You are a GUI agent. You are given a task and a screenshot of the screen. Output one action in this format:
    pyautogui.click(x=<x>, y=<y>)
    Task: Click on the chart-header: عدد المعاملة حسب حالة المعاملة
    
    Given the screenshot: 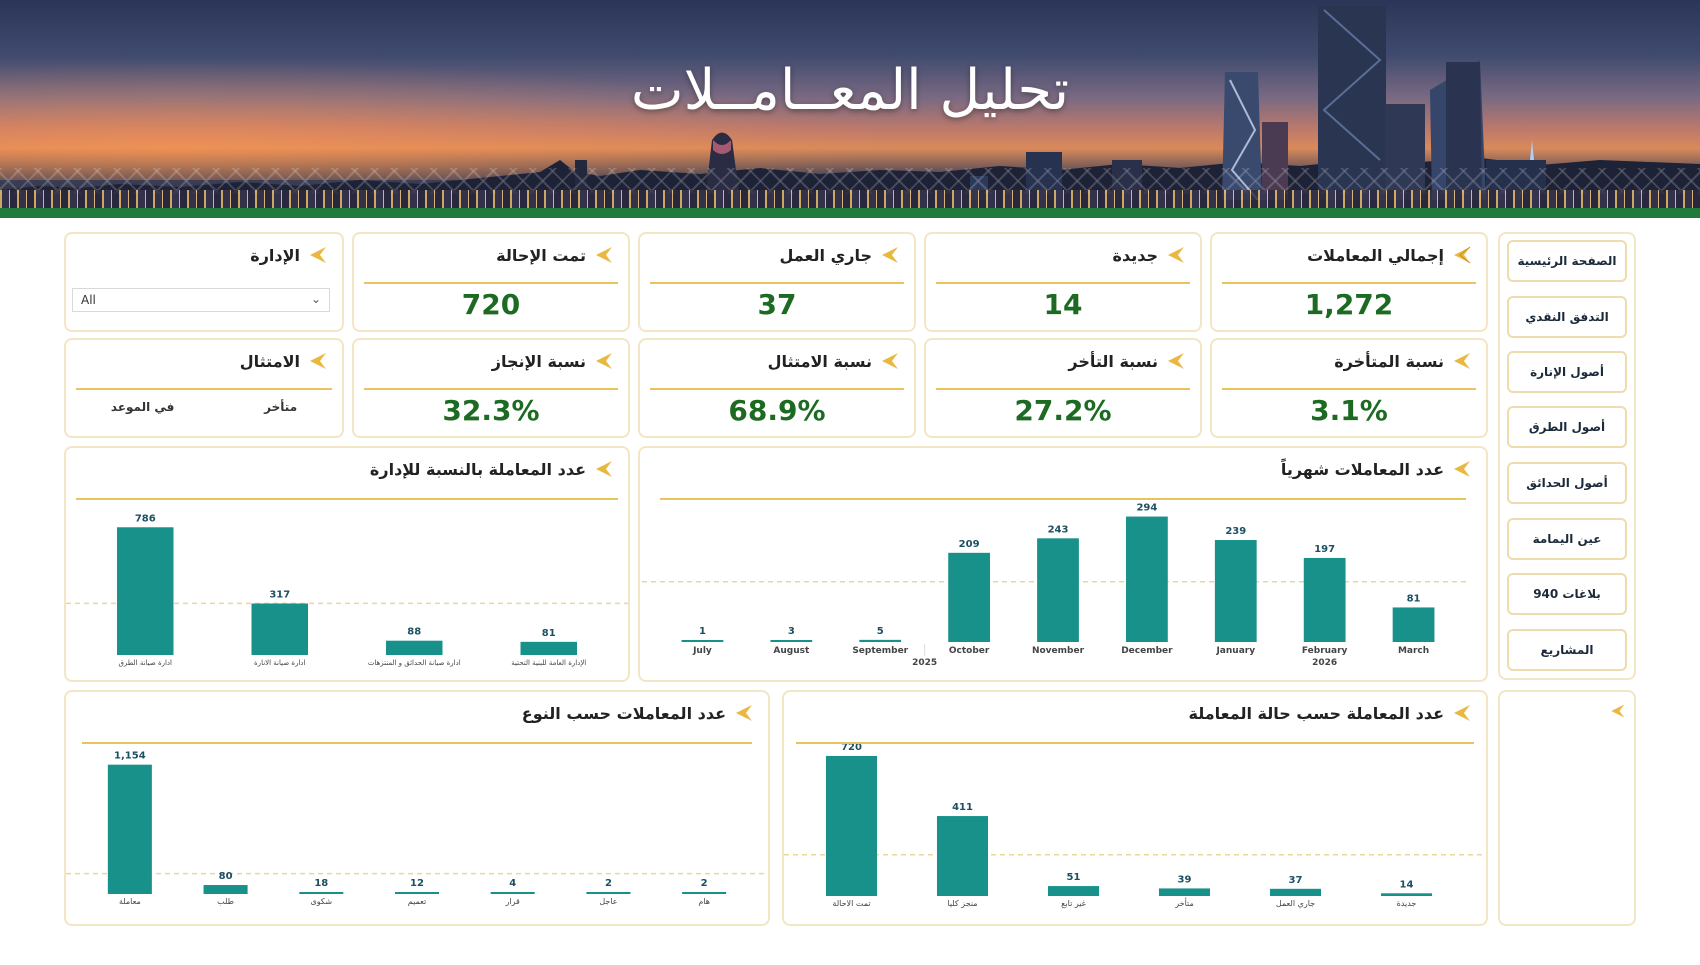 What is the action you would take?
    pyautogui.click(x=1330, y=713)
    